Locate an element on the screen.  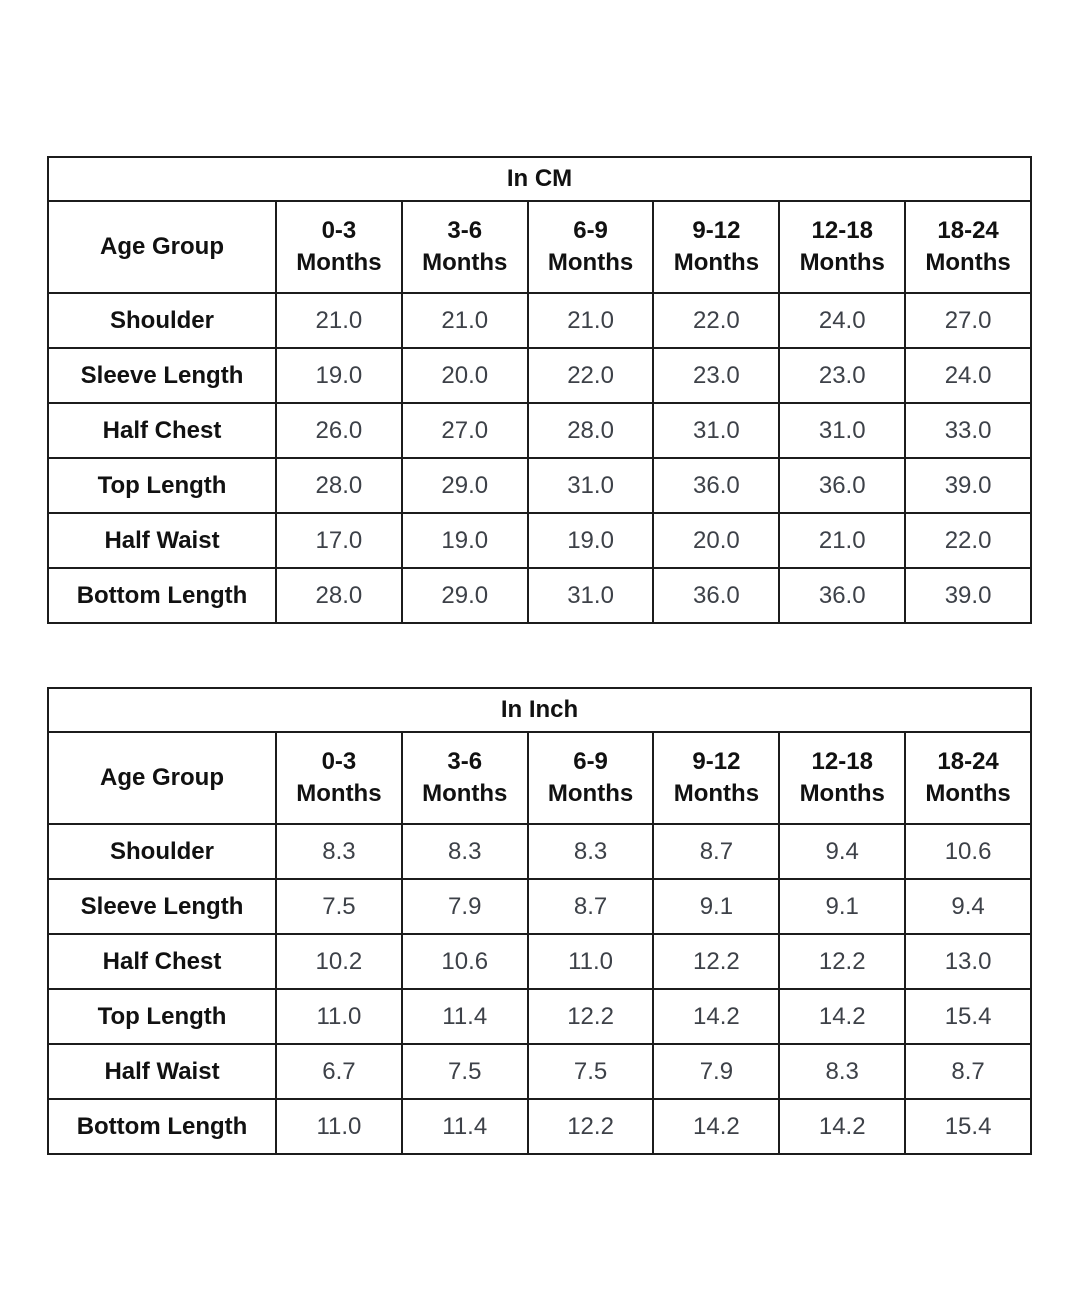
measurement-row: Shoulder 8.3 8.3 8.3 8.7 9.4 10.6 is located at coordinates (539, 851).